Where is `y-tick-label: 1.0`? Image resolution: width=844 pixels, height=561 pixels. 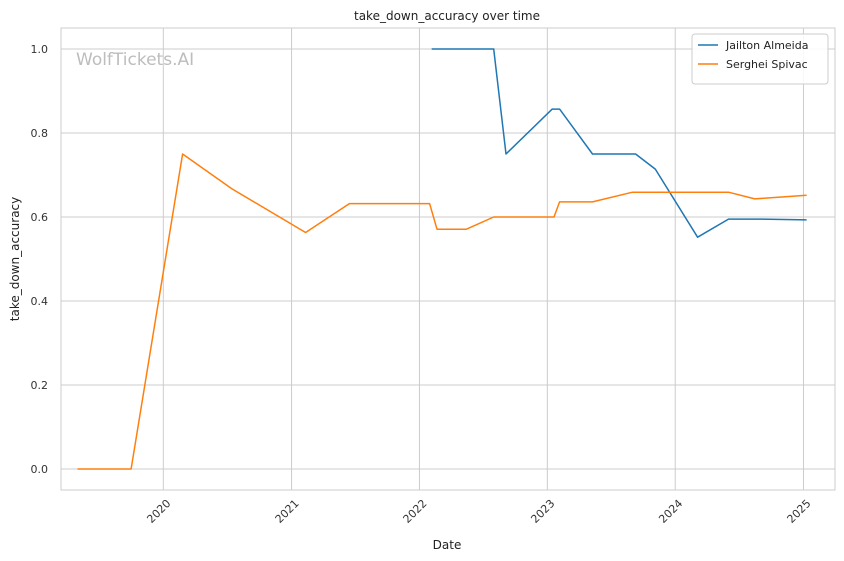 y-tick-label: 1.0 is located at coordinates (40, 49).